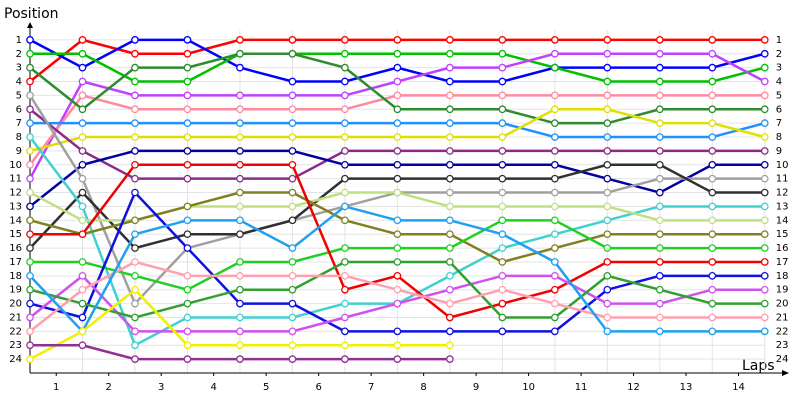  What do you see at coordinates (318, 387) in the screenshot?
I see `x-tick-label: 6` at bounding box center [318, 387].